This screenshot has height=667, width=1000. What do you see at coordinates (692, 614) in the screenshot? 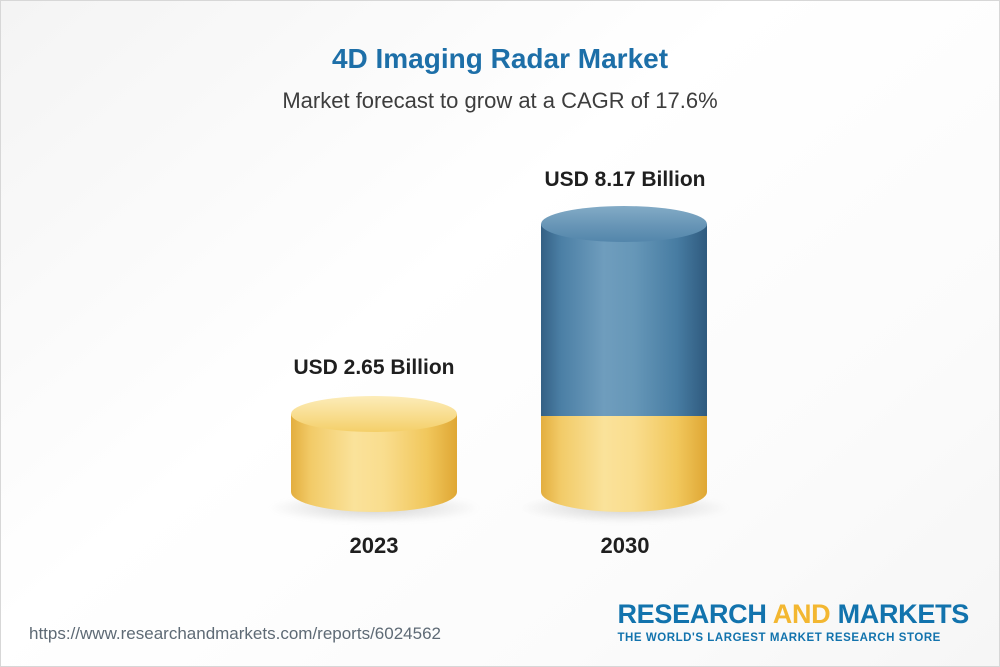
I see `logo-word-research: RESEARCH` at bounding box center [692, 614].